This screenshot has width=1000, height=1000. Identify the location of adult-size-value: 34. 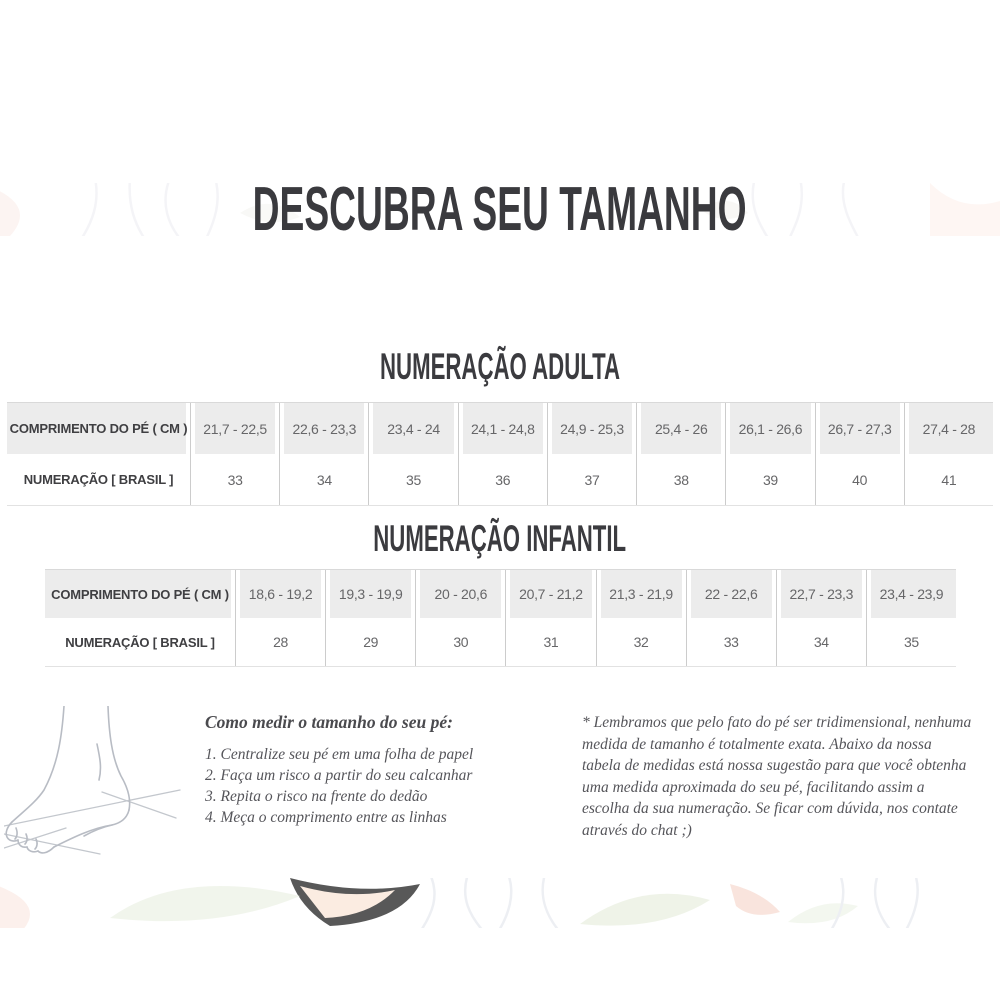
(323, 479).